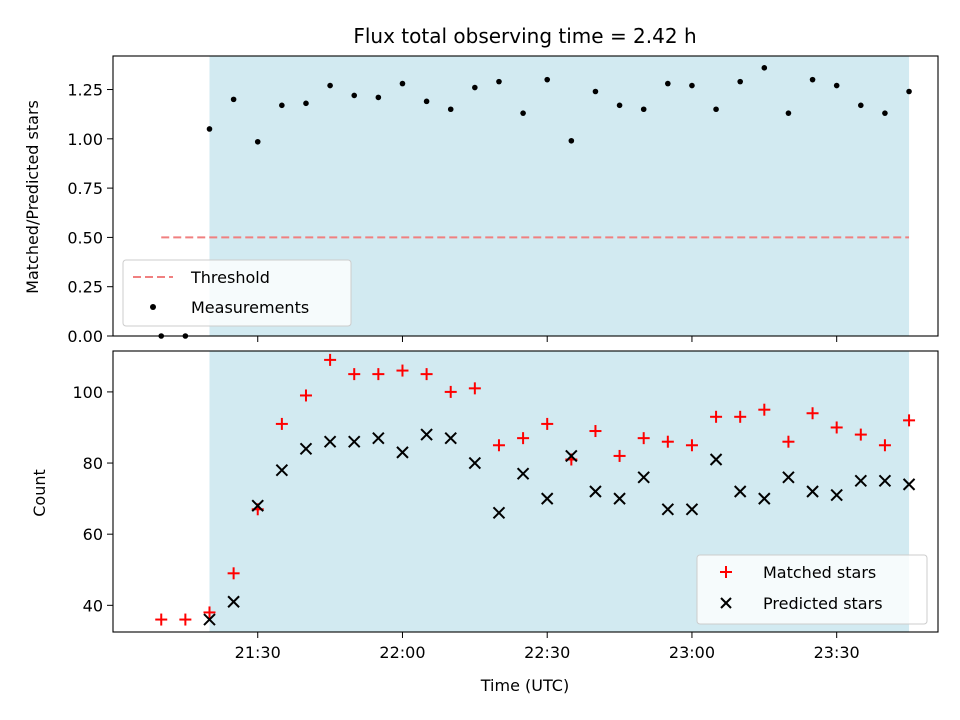 The image size is (960, 720). I want to click on legend-predicted-label: Predicted stars, so click(823, 603).